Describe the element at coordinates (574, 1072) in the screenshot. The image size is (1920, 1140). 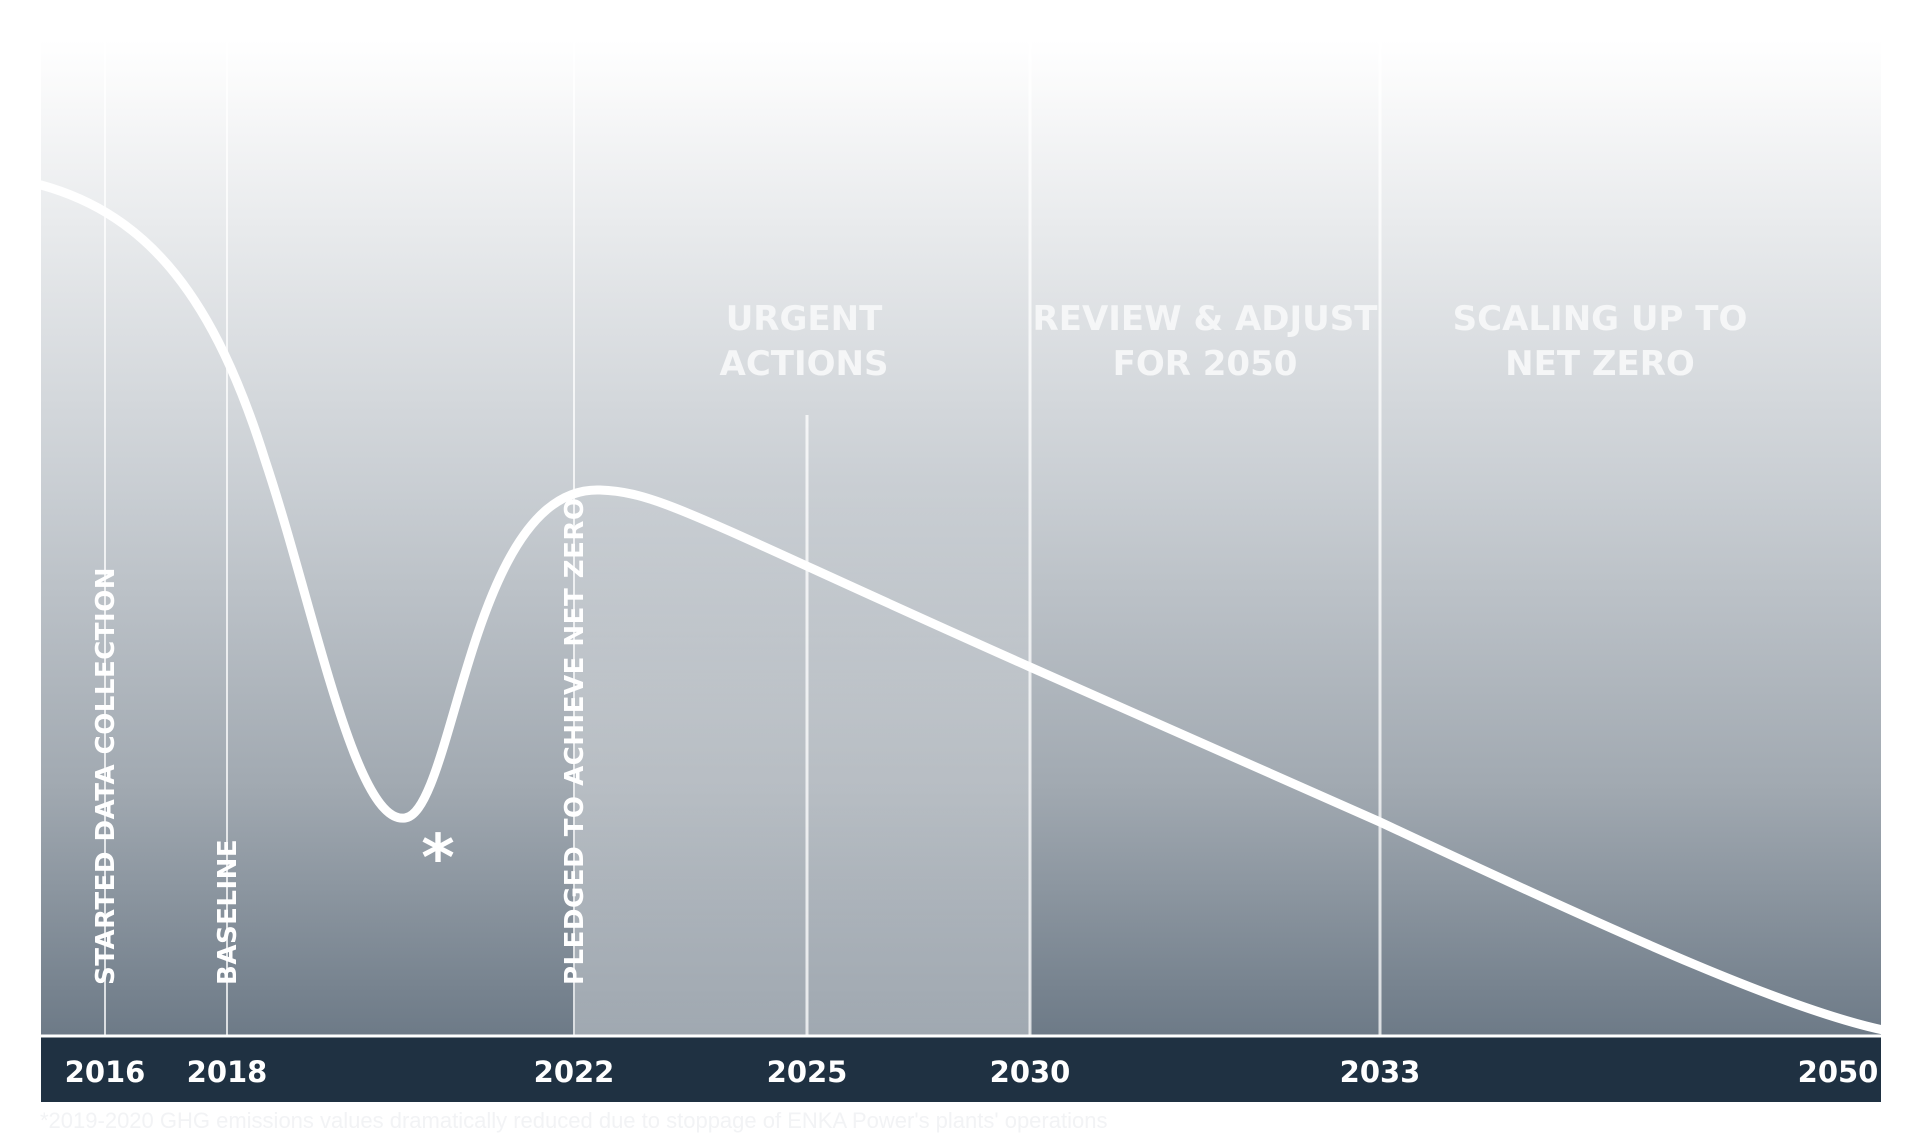
I see `year-2022: 2022` at that location.